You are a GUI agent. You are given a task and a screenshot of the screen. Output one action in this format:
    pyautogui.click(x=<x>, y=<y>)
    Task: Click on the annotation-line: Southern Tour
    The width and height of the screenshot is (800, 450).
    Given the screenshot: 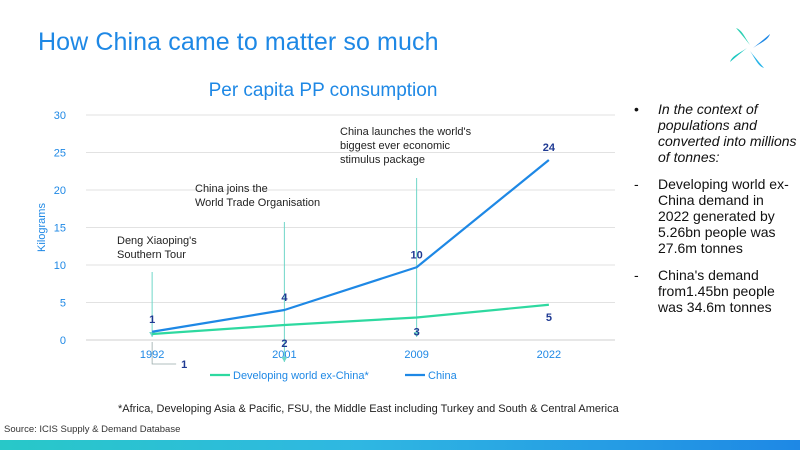 What is the action you would take?
    pyautogui.click(x=151, y=255)
    